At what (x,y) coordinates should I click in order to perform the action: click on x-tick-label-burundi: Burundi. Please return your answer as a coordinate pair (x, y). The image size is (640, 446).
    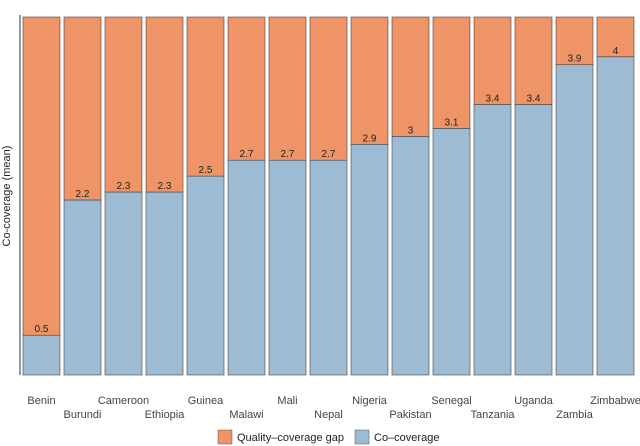
    Looking at the image, I should click on (83, 415).